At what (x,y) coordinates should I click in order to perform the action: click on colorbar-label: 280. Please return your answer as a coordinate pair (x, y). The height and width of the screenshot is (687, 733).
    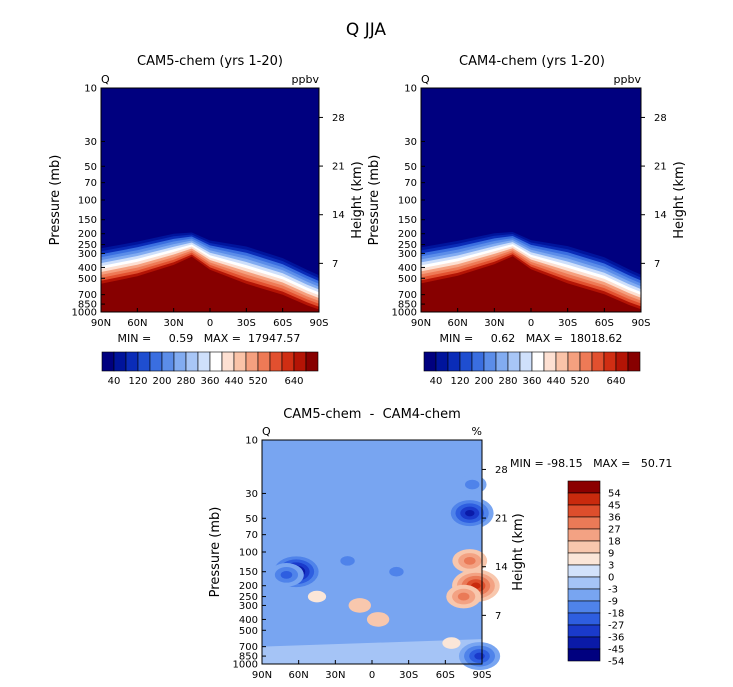
    Looking at the image, I should click on (185, 381).